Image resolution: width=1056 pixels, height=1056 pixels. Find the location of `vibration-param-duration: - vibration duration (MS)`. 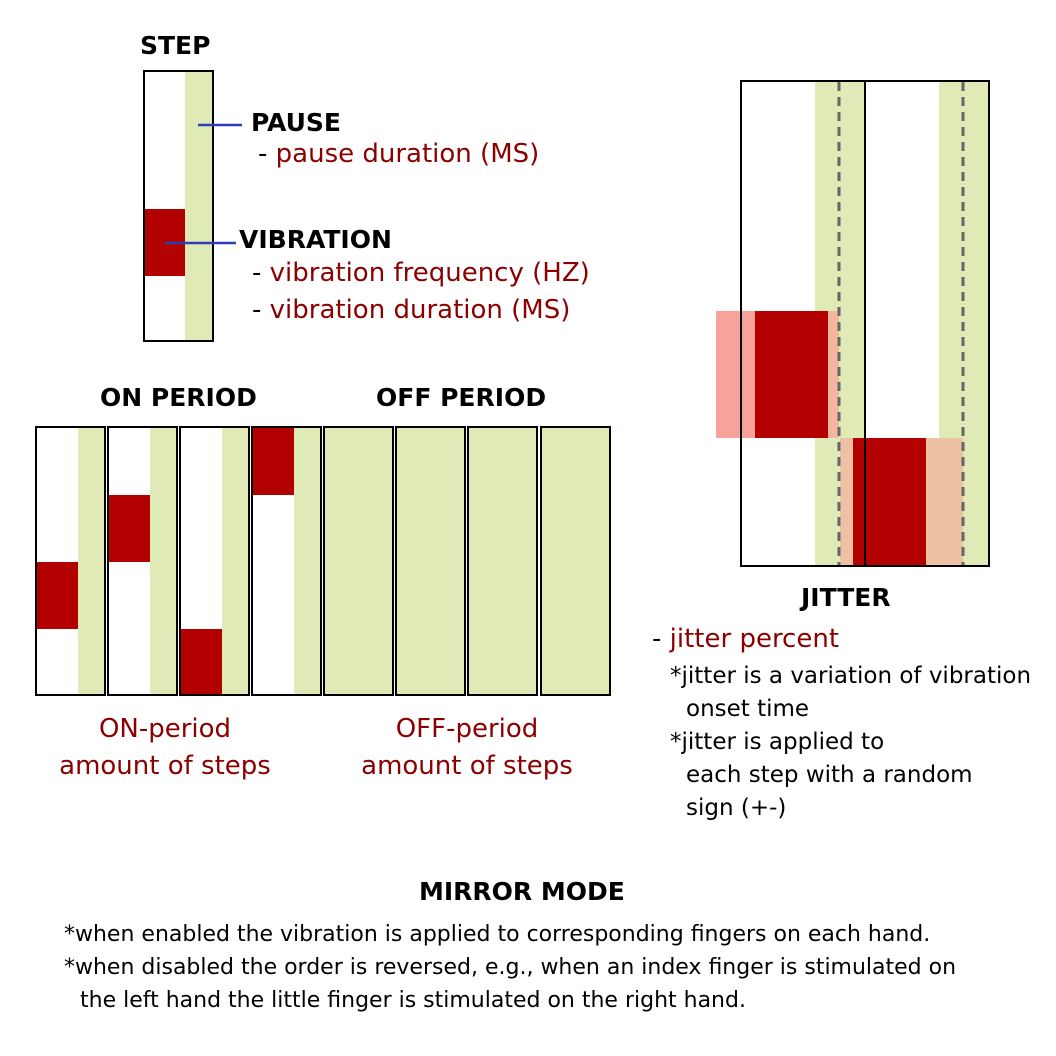

vibration-param-duration: - vibration duration (MS) is located at coordinates (411, 310).